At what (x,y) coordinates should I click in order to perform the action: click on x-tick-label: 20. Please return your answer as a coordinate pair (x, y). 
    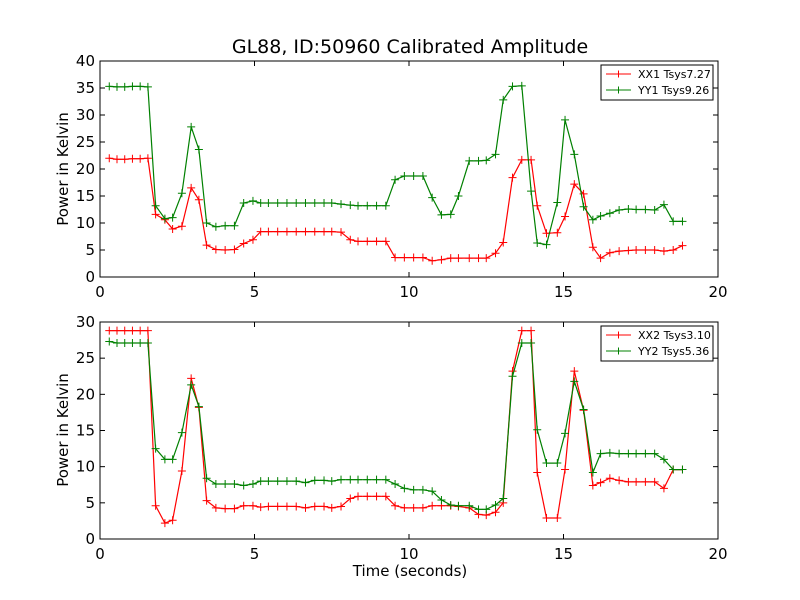
    Looking at the image, I should click on (717, 292).